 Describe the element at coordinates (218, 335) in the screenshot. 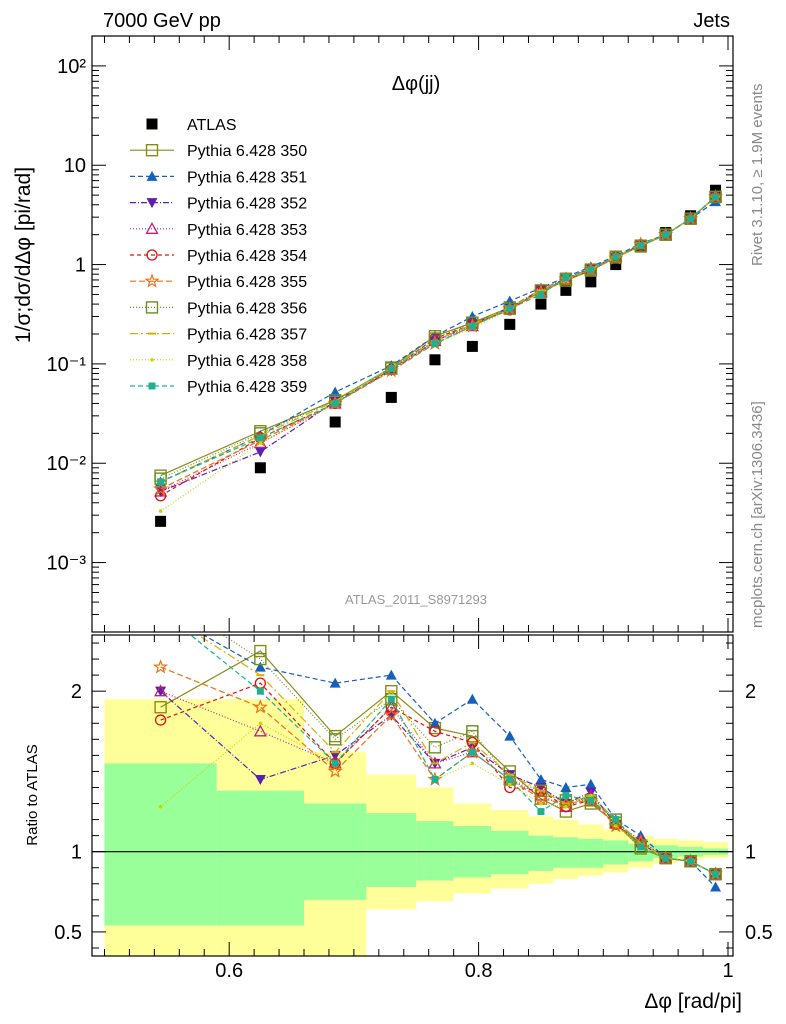

I see `legend-entry: Pythia 6.428 357` at that location.